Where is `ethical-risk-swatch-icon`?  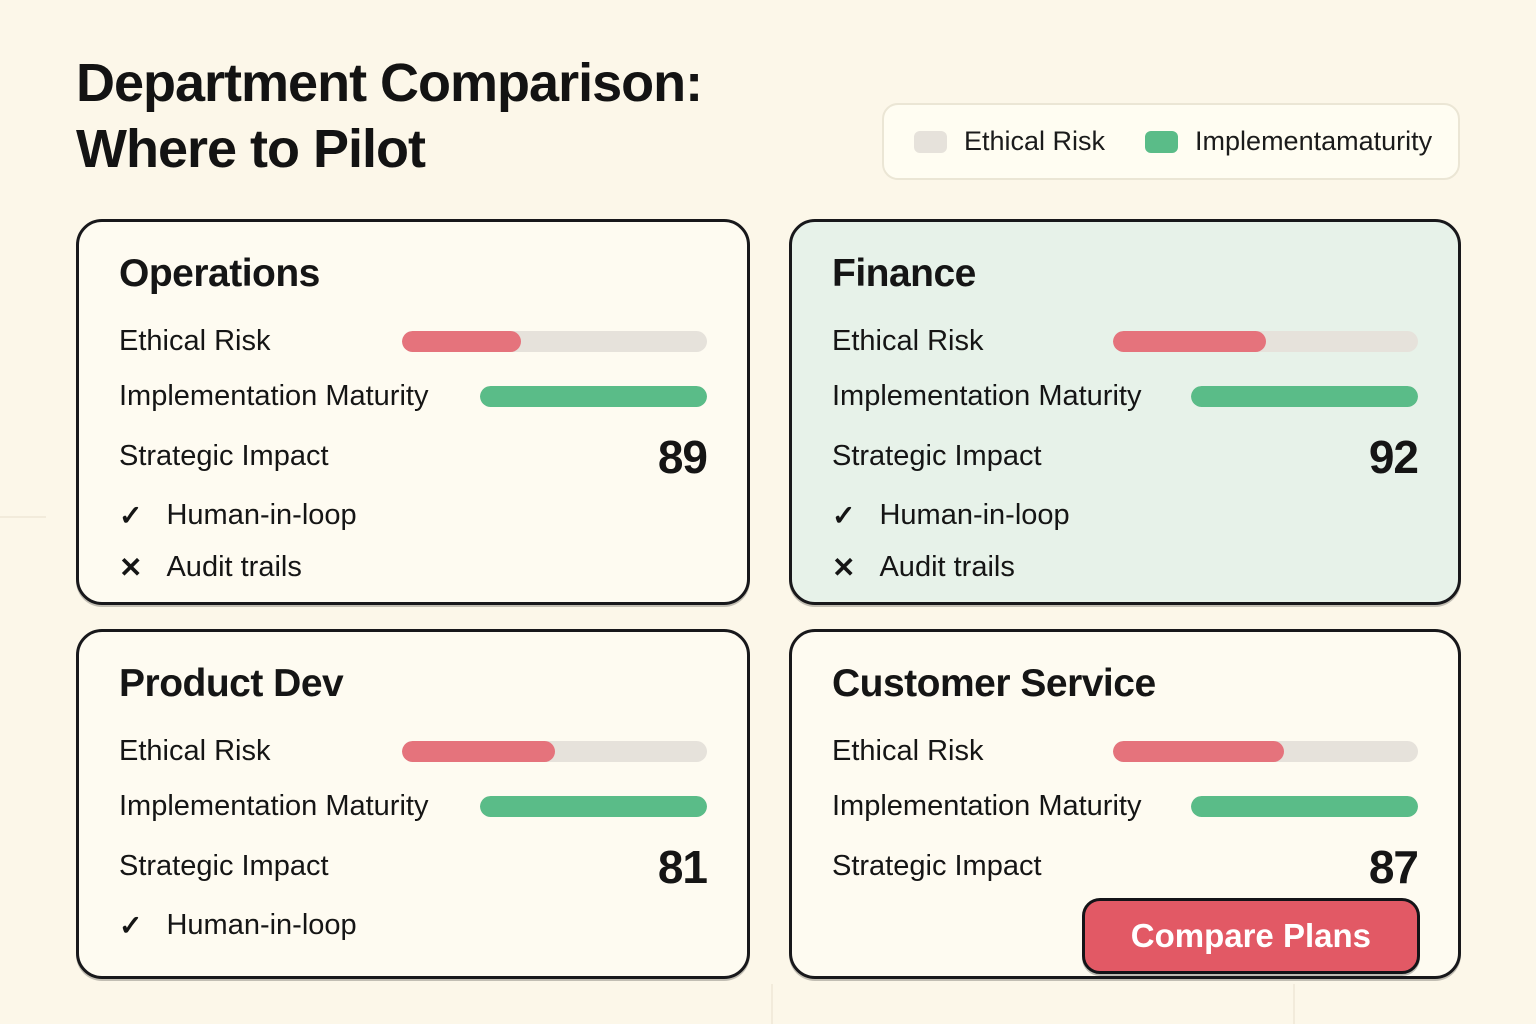 ethical-risk-swatch-icon is located at coordinates (930, 141).